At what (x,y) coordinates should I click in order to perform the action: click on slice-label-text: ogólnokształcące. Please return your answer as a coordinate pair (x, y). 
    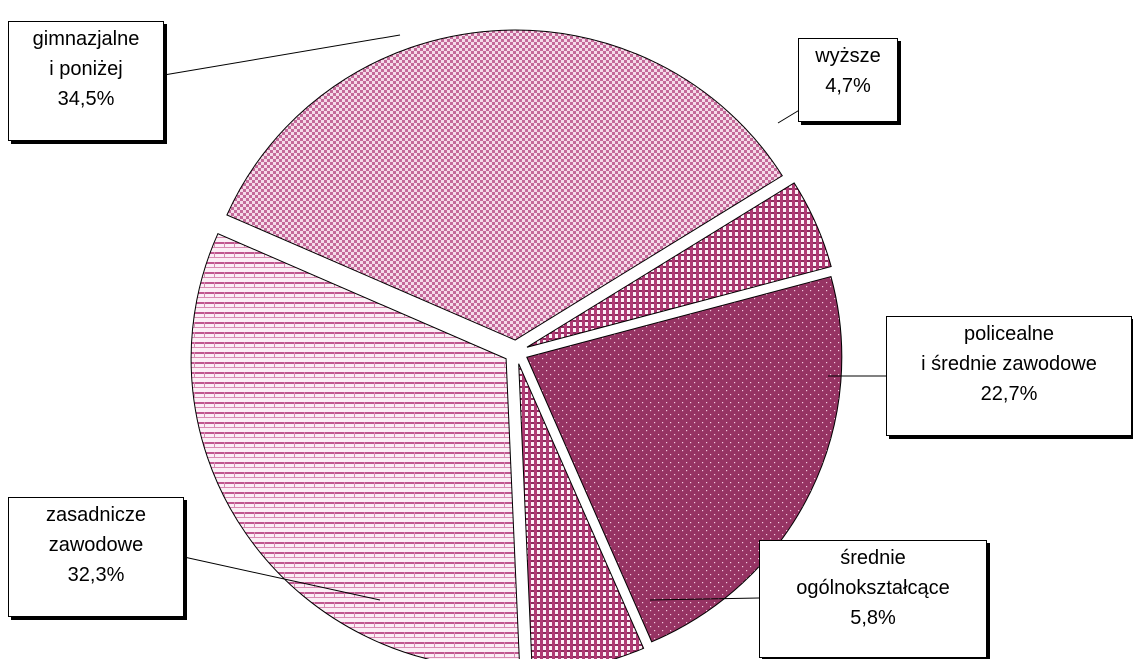
    Looking at the image, I should click on (873, 588).